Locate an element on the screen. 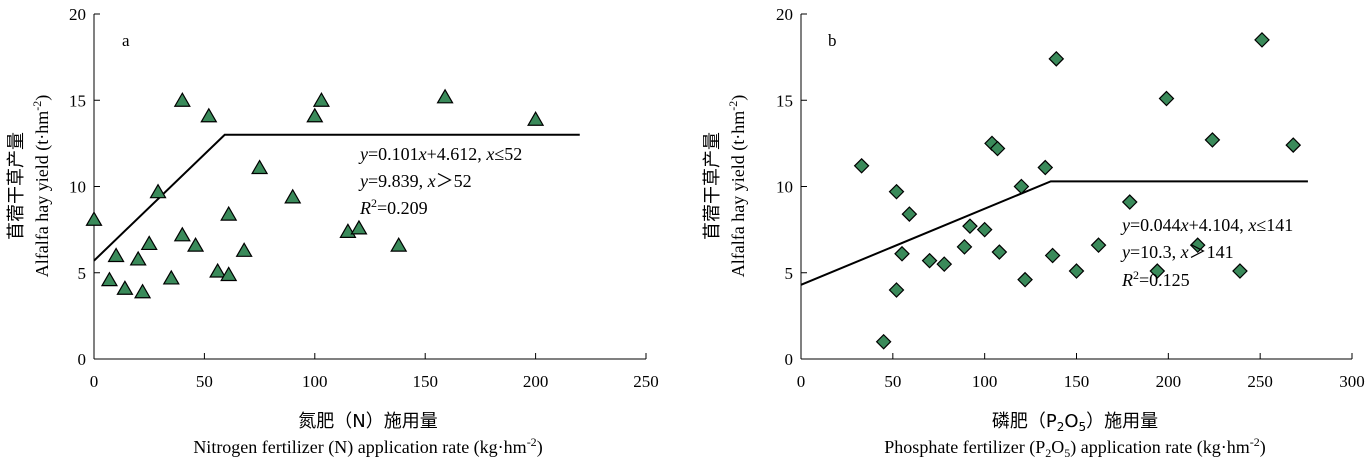 This screenshot has height=464, width=1372. panel-a-equation-1: y=0.101x+4.612, x≤52 is located at coordinates (440, 154).